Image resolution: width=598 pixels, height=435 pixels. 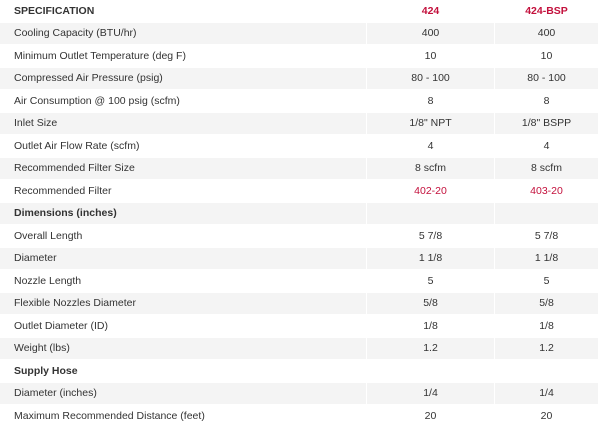 I want to click on table-row: Diameter 1 1/8 1 1/8, so click(x=299, y=258).